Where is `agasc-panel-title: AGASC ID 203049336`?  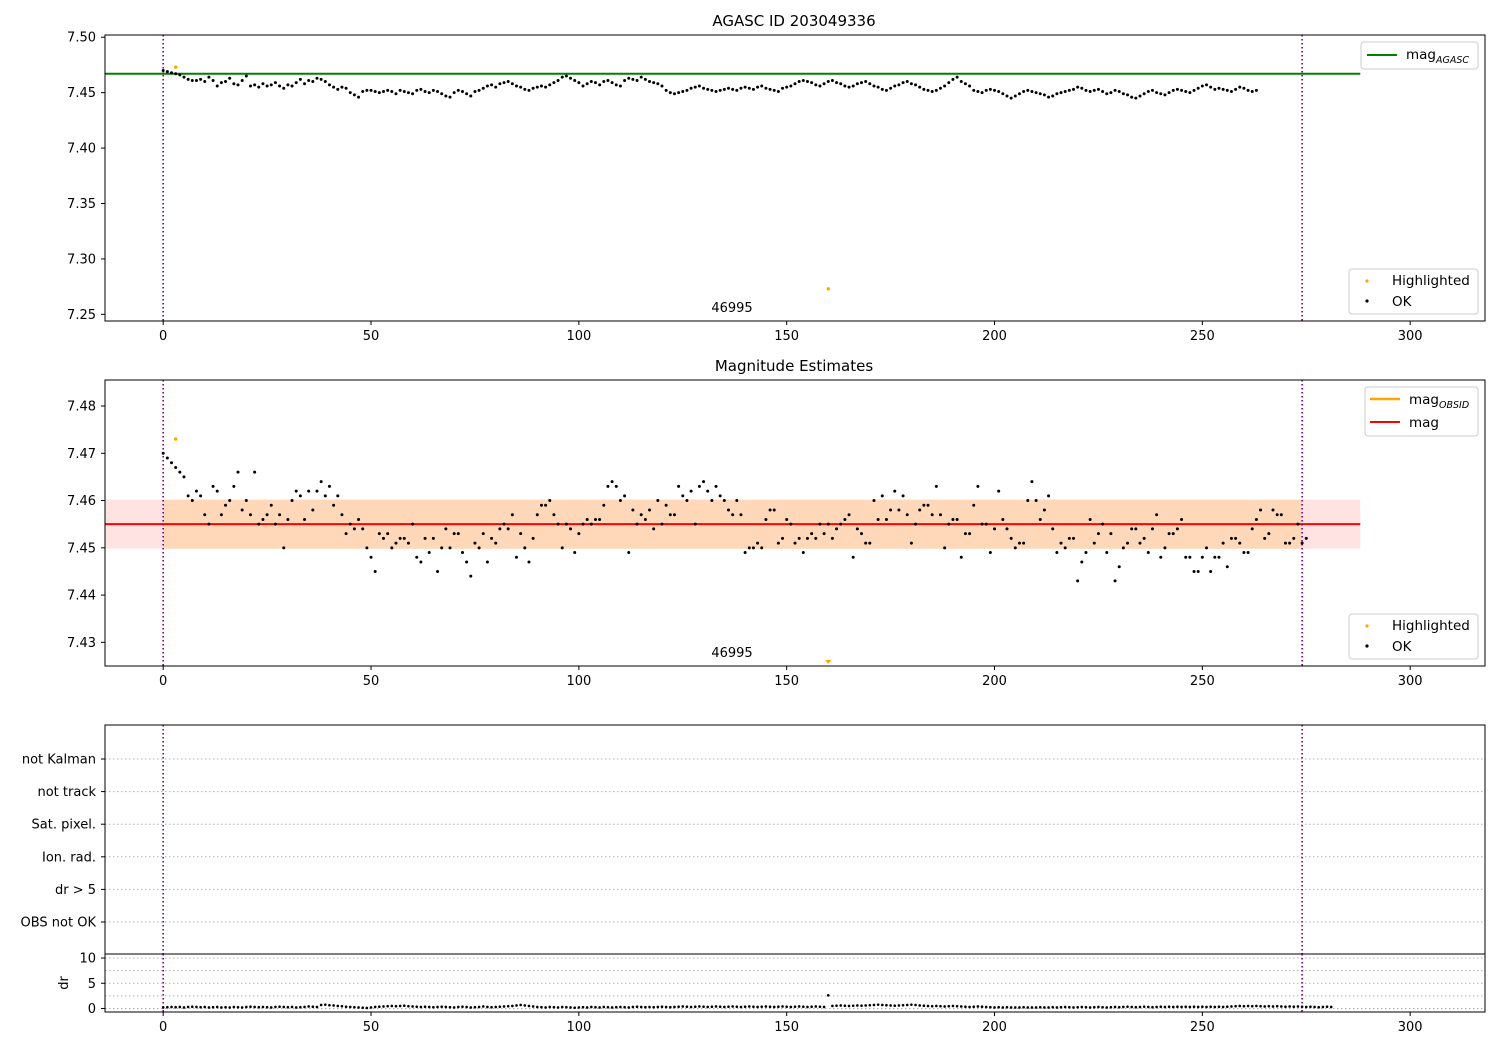
agasc-panel-title: AGASC ID 203049336 is located at coordinates (793, 21).